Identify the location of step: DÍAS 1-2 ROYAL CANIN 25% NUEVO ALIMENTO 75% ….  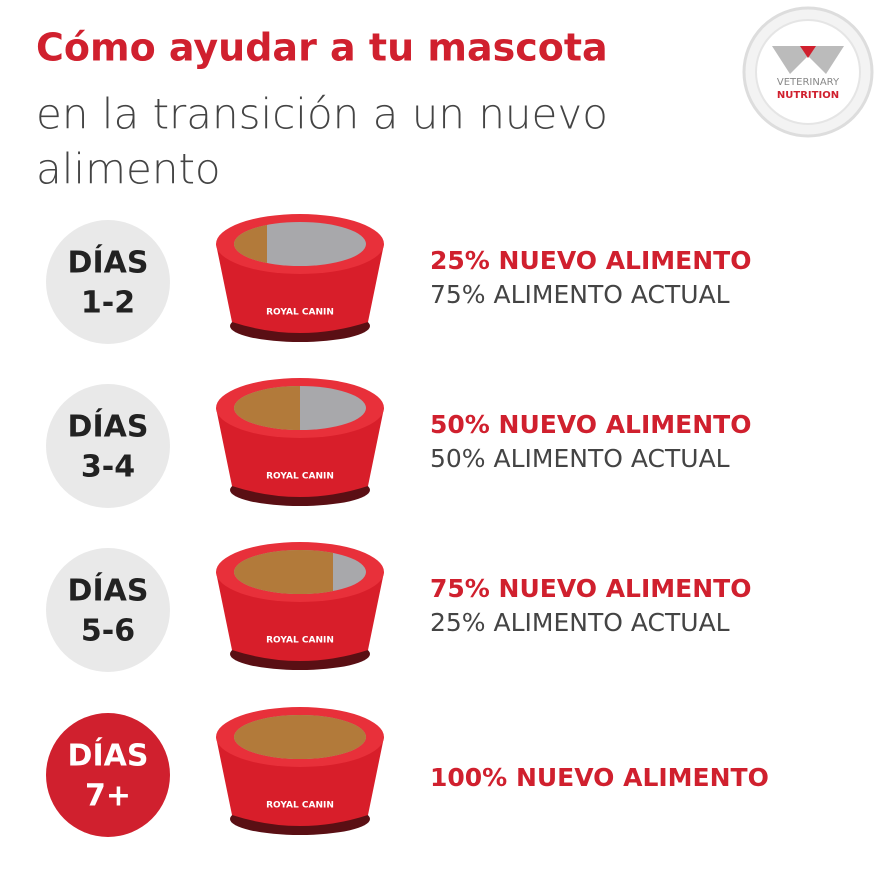
(398, 279).